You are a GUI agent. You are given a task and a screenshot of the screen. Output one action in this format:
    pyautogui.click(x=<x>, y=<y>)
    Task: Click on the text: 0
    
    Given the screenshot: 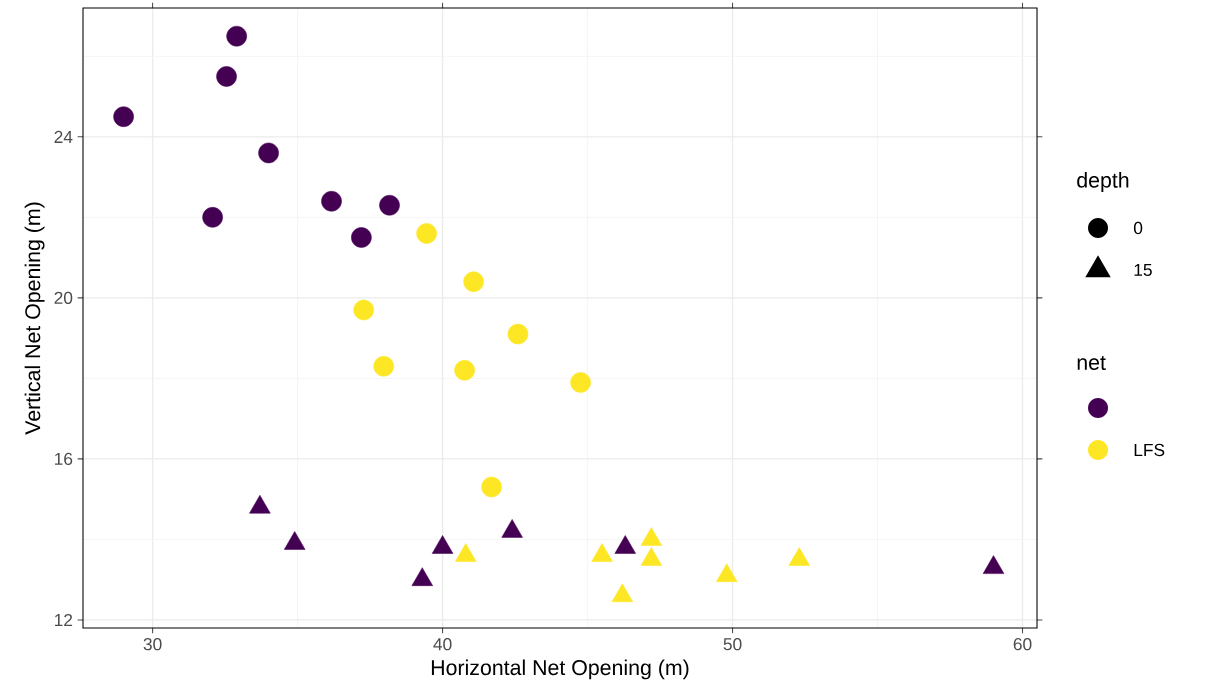 What is the action you would take?
    pyautogui.click(x=1138, y=228)
    